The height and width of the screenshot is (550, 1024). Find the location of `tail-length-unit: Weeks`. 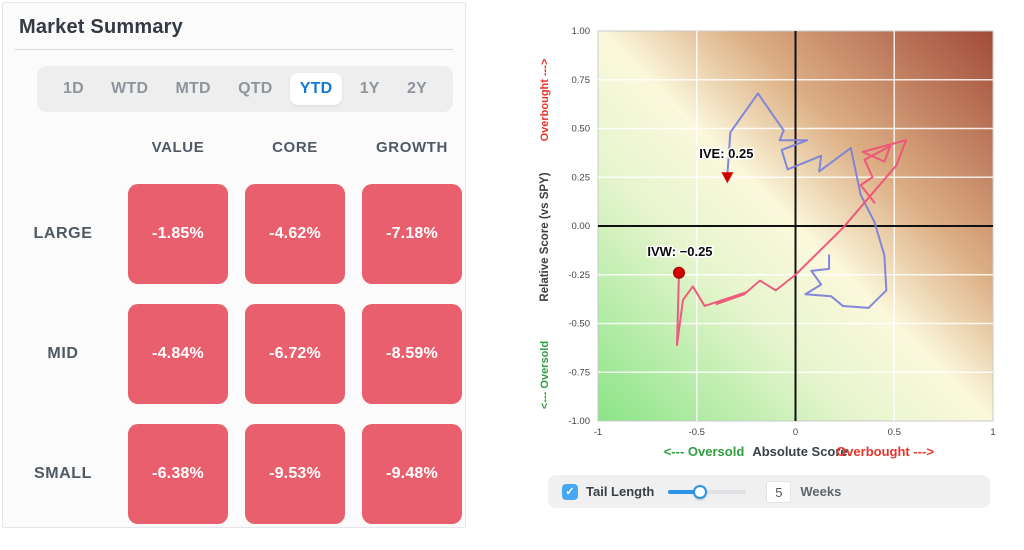

tail-length-unit: Weeks is located at coordinates (821, 491).